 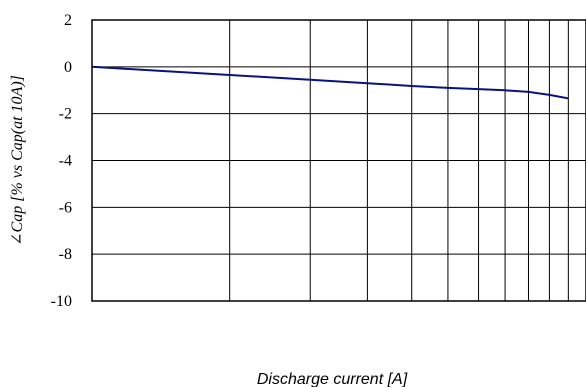 I want to click on y-tick-label: 2, so click(x=68, y=20).